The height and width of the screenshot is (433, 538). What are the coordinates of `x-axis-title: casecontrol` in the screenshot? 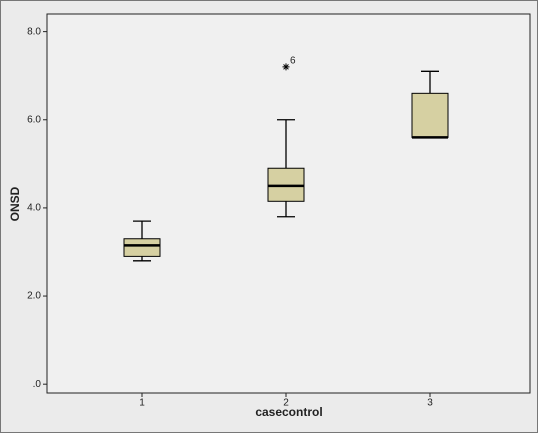 It's located at (288, 412).